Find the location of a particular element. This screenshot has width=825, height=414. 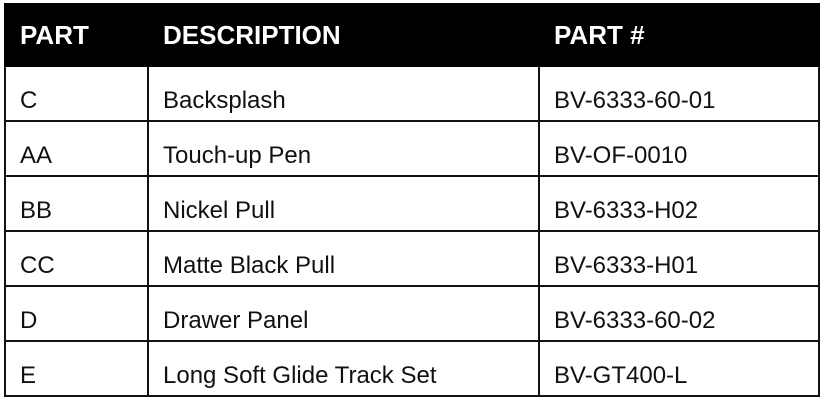

table-row: D Drawer Panel BV-6333-60-02 is located at coordinates (412, 313).